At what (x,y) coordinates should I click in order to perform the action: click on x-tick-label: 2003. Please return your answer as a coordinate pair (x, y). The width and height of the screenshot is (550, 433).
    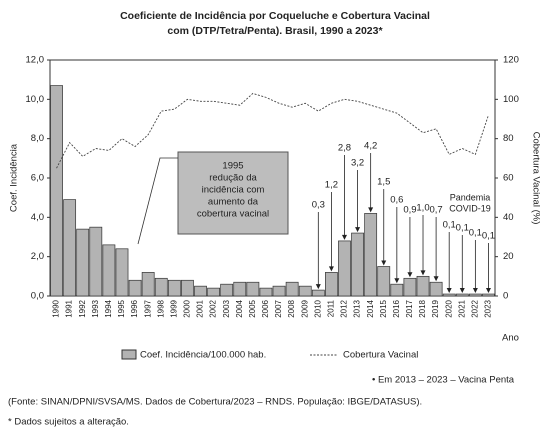
    Looking at the image, I should click on (226, 308).